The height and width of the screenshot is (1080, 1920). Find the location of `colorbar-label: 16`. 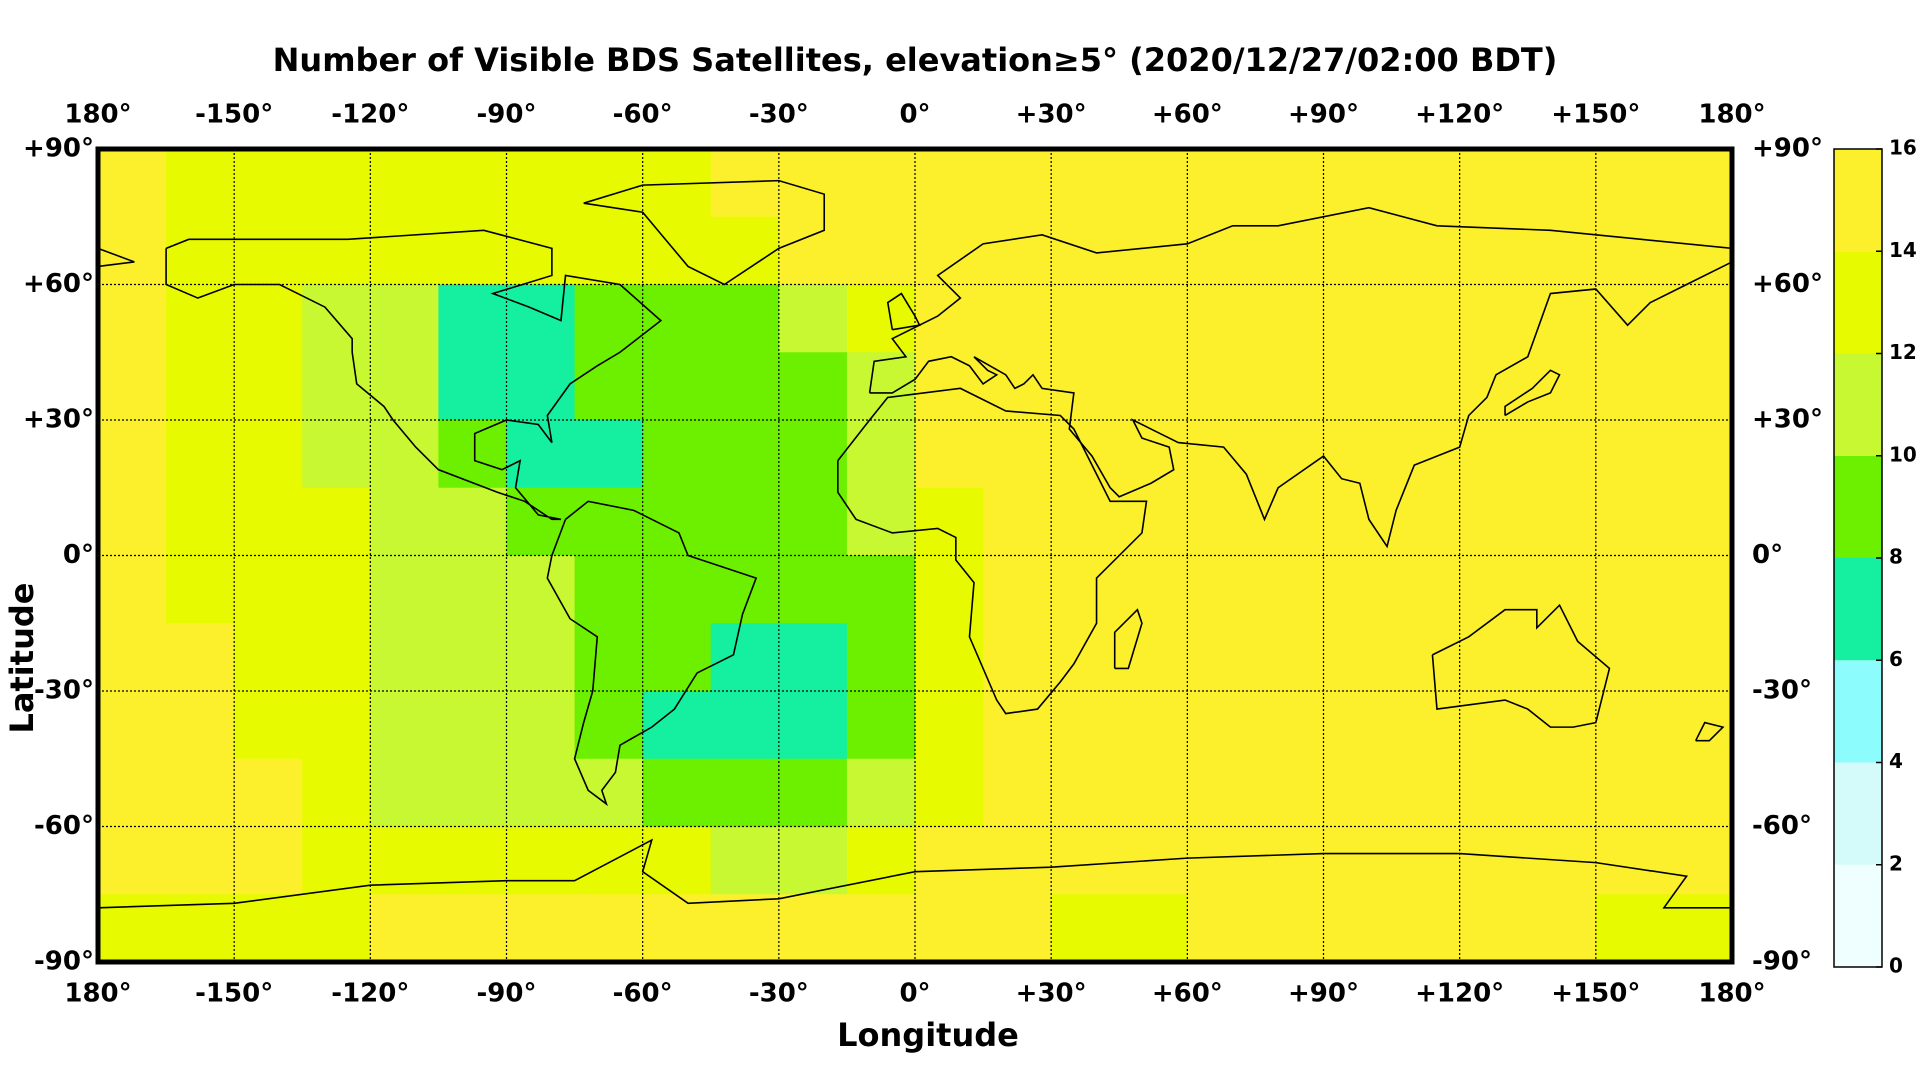

colorbar-label: 16 is located at coordinates (1903, 148).